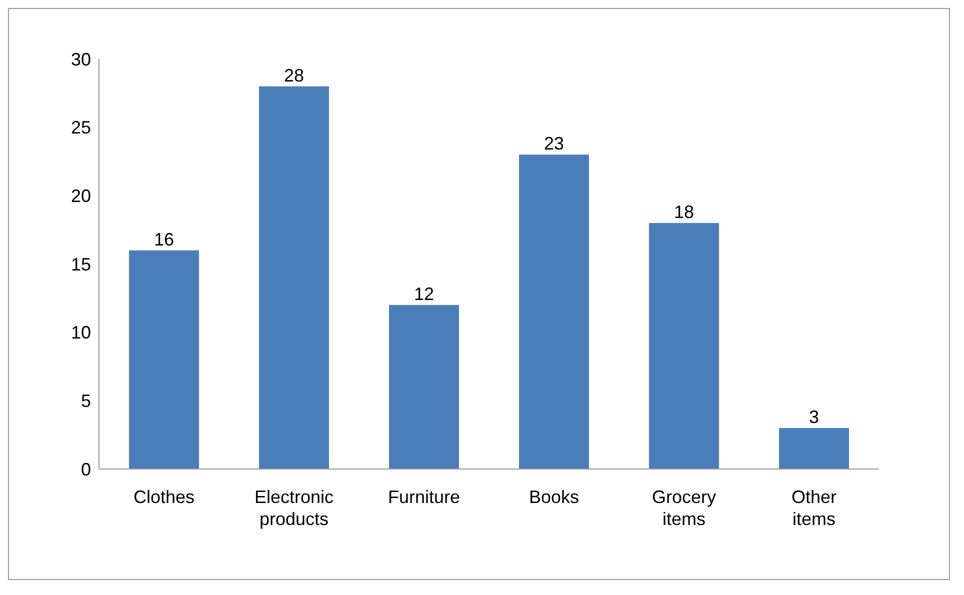  I want to click on data-label: 23, so click(554, 144).